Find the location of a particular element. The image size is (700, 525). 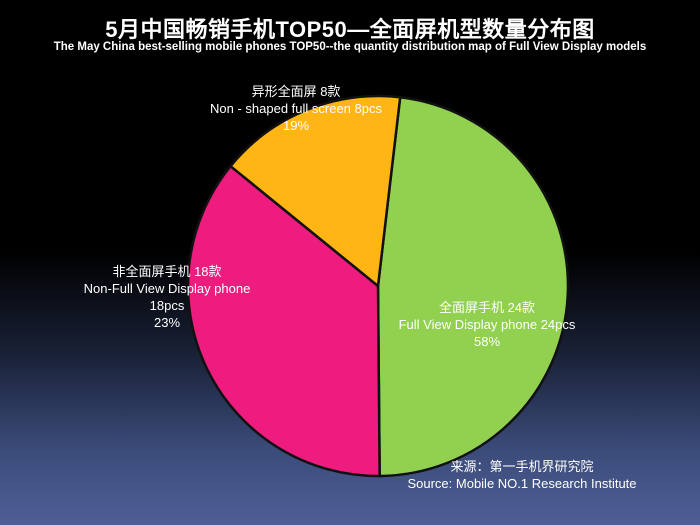

slice-label-line: 58% is located at coordinates (487, 341).